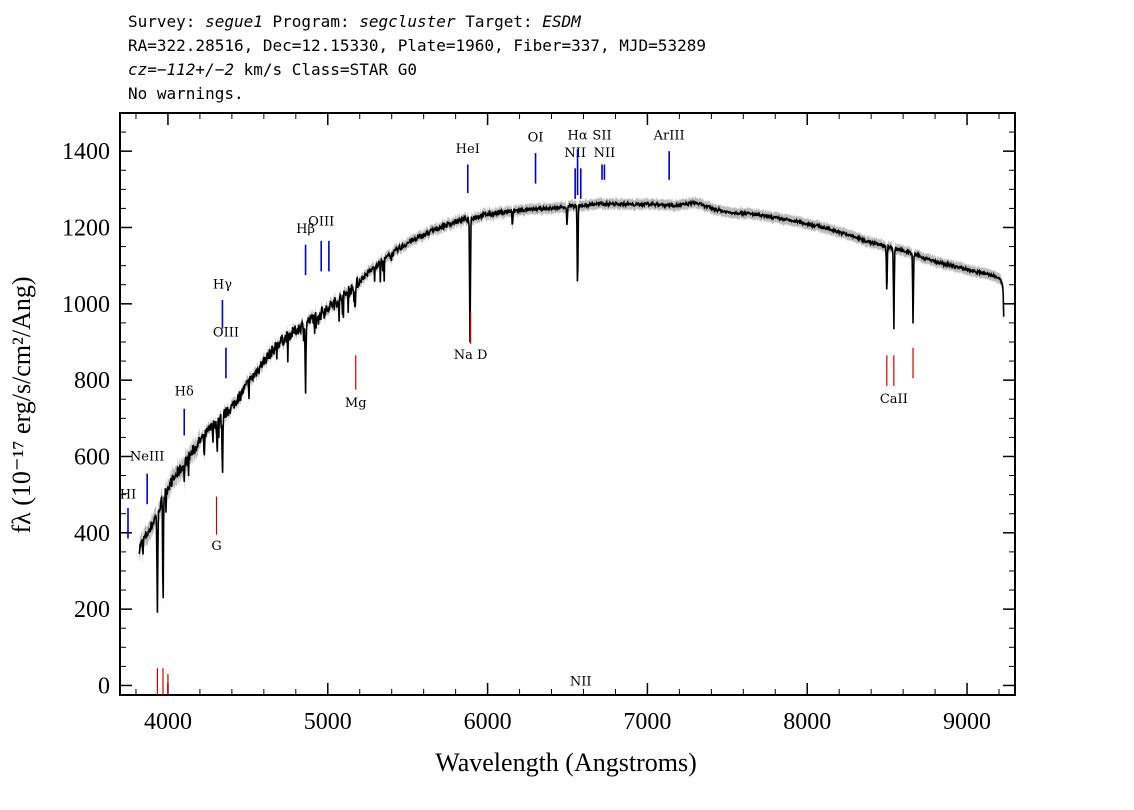  What do you see at coordinates (21, 404) in the screenshot?
I see `y-axis-title: fλ (10⁻¹⁷ erg/s/cm²/Ang)` at bounding box center [21, 404].